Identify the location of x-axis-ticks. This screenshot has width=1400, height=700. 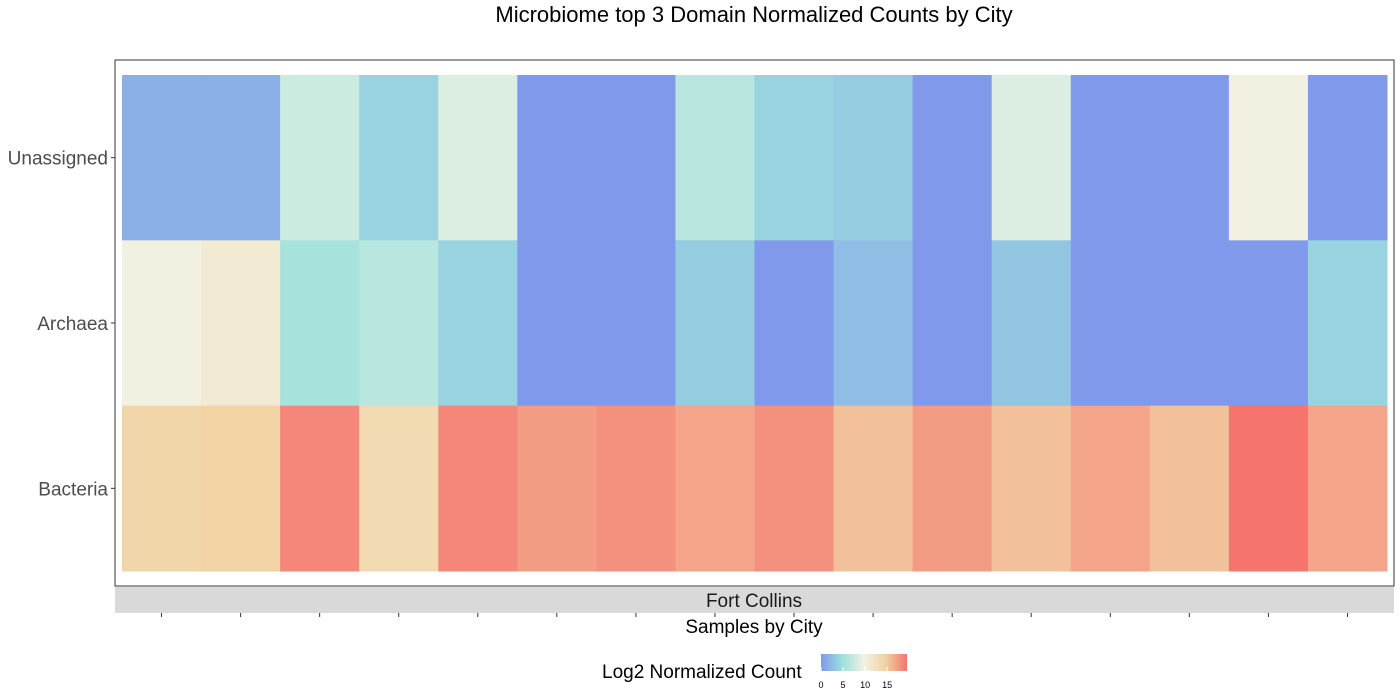
(754, 615).